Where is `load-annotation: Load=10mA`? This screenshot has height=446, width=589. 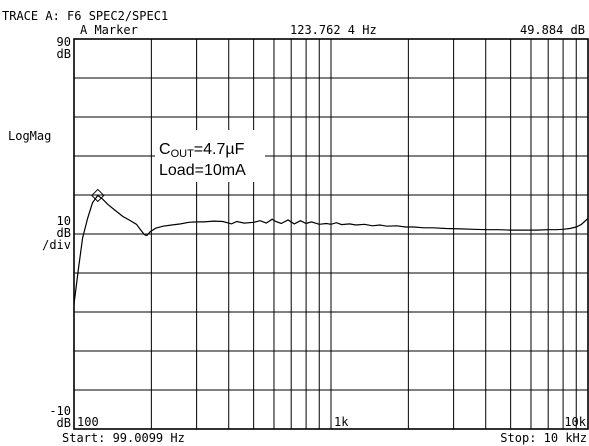 load-annotation: Load=10mA is located at coordinates (202, 170).